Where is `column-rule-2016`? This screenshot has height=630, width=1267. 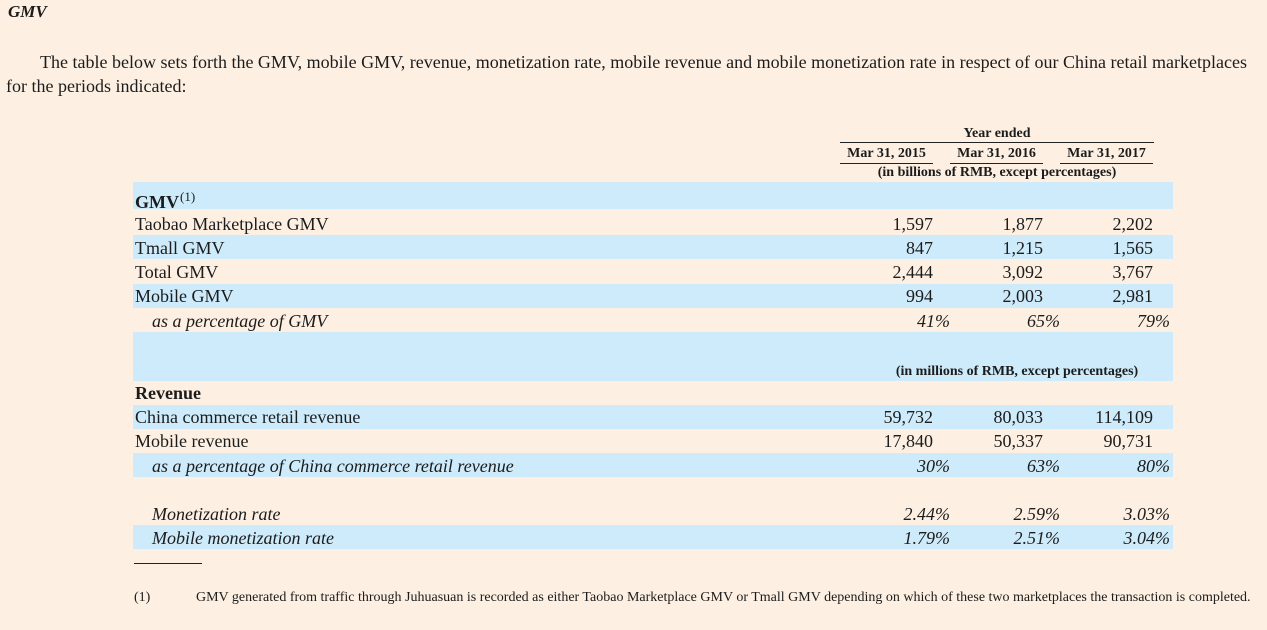
column-rule-2016 is located at coordinates (996, 163).